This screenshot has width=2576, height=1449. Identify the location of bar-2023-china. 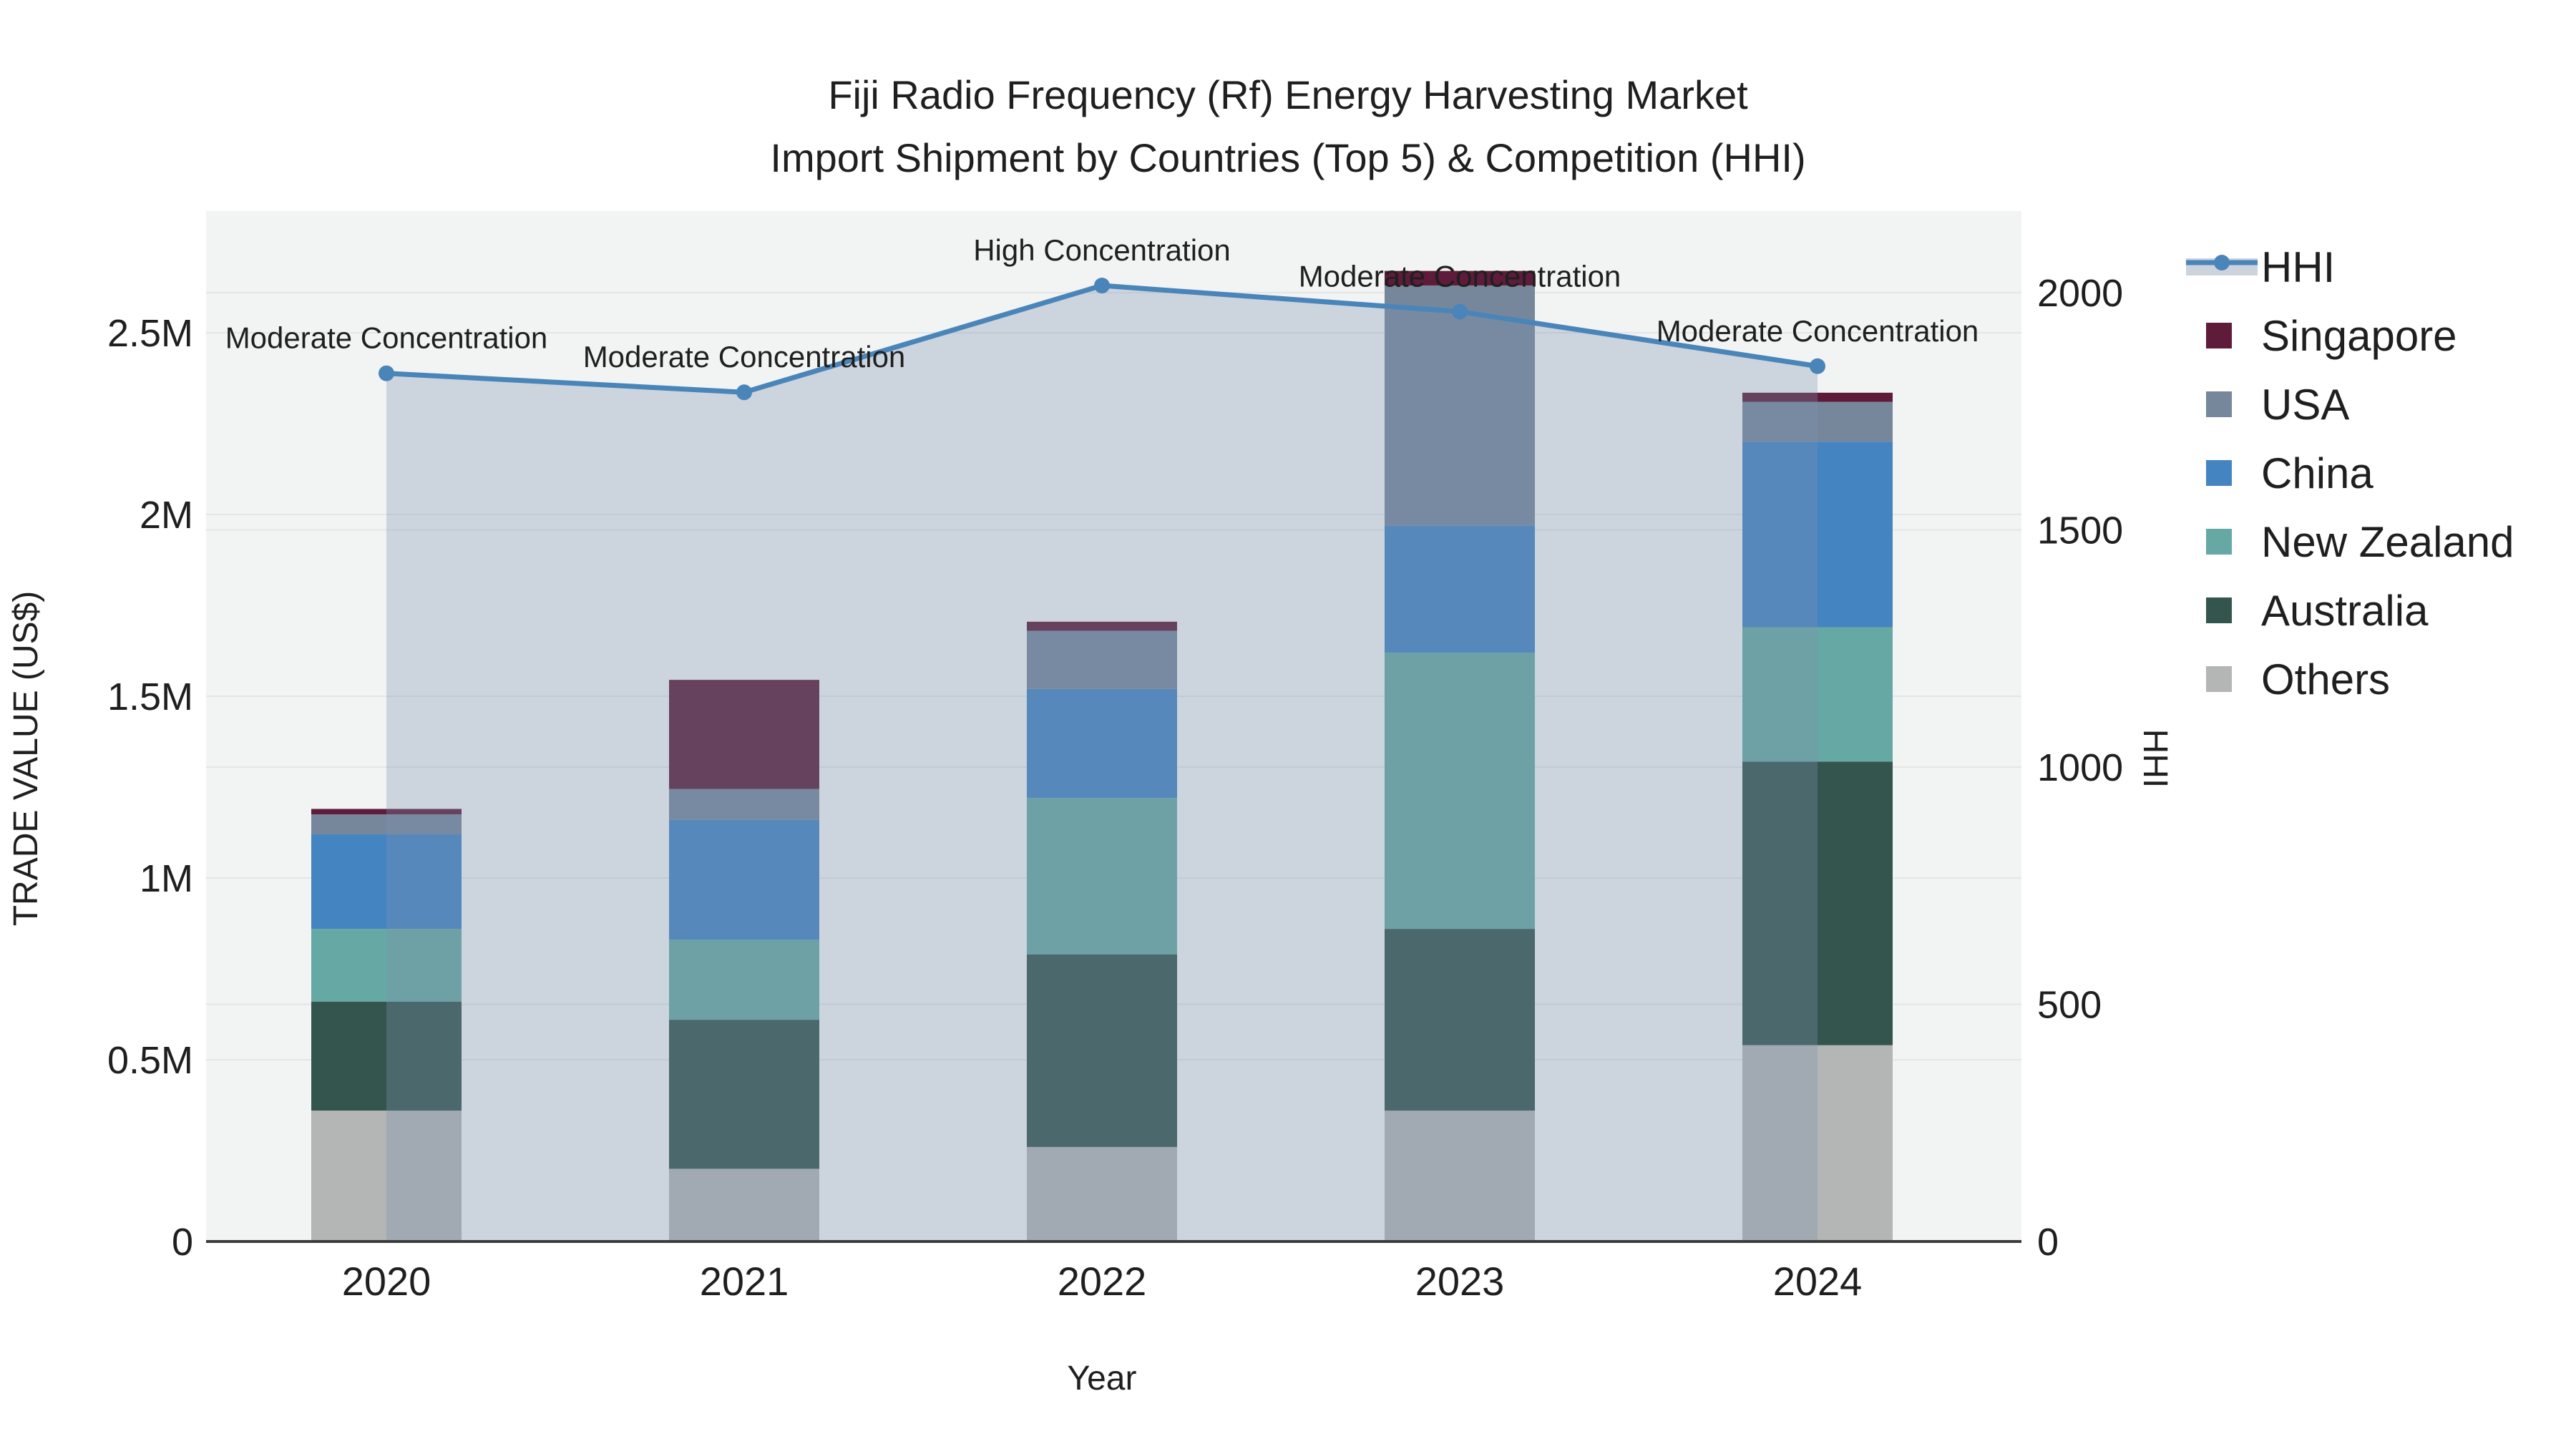
(1460, 589).